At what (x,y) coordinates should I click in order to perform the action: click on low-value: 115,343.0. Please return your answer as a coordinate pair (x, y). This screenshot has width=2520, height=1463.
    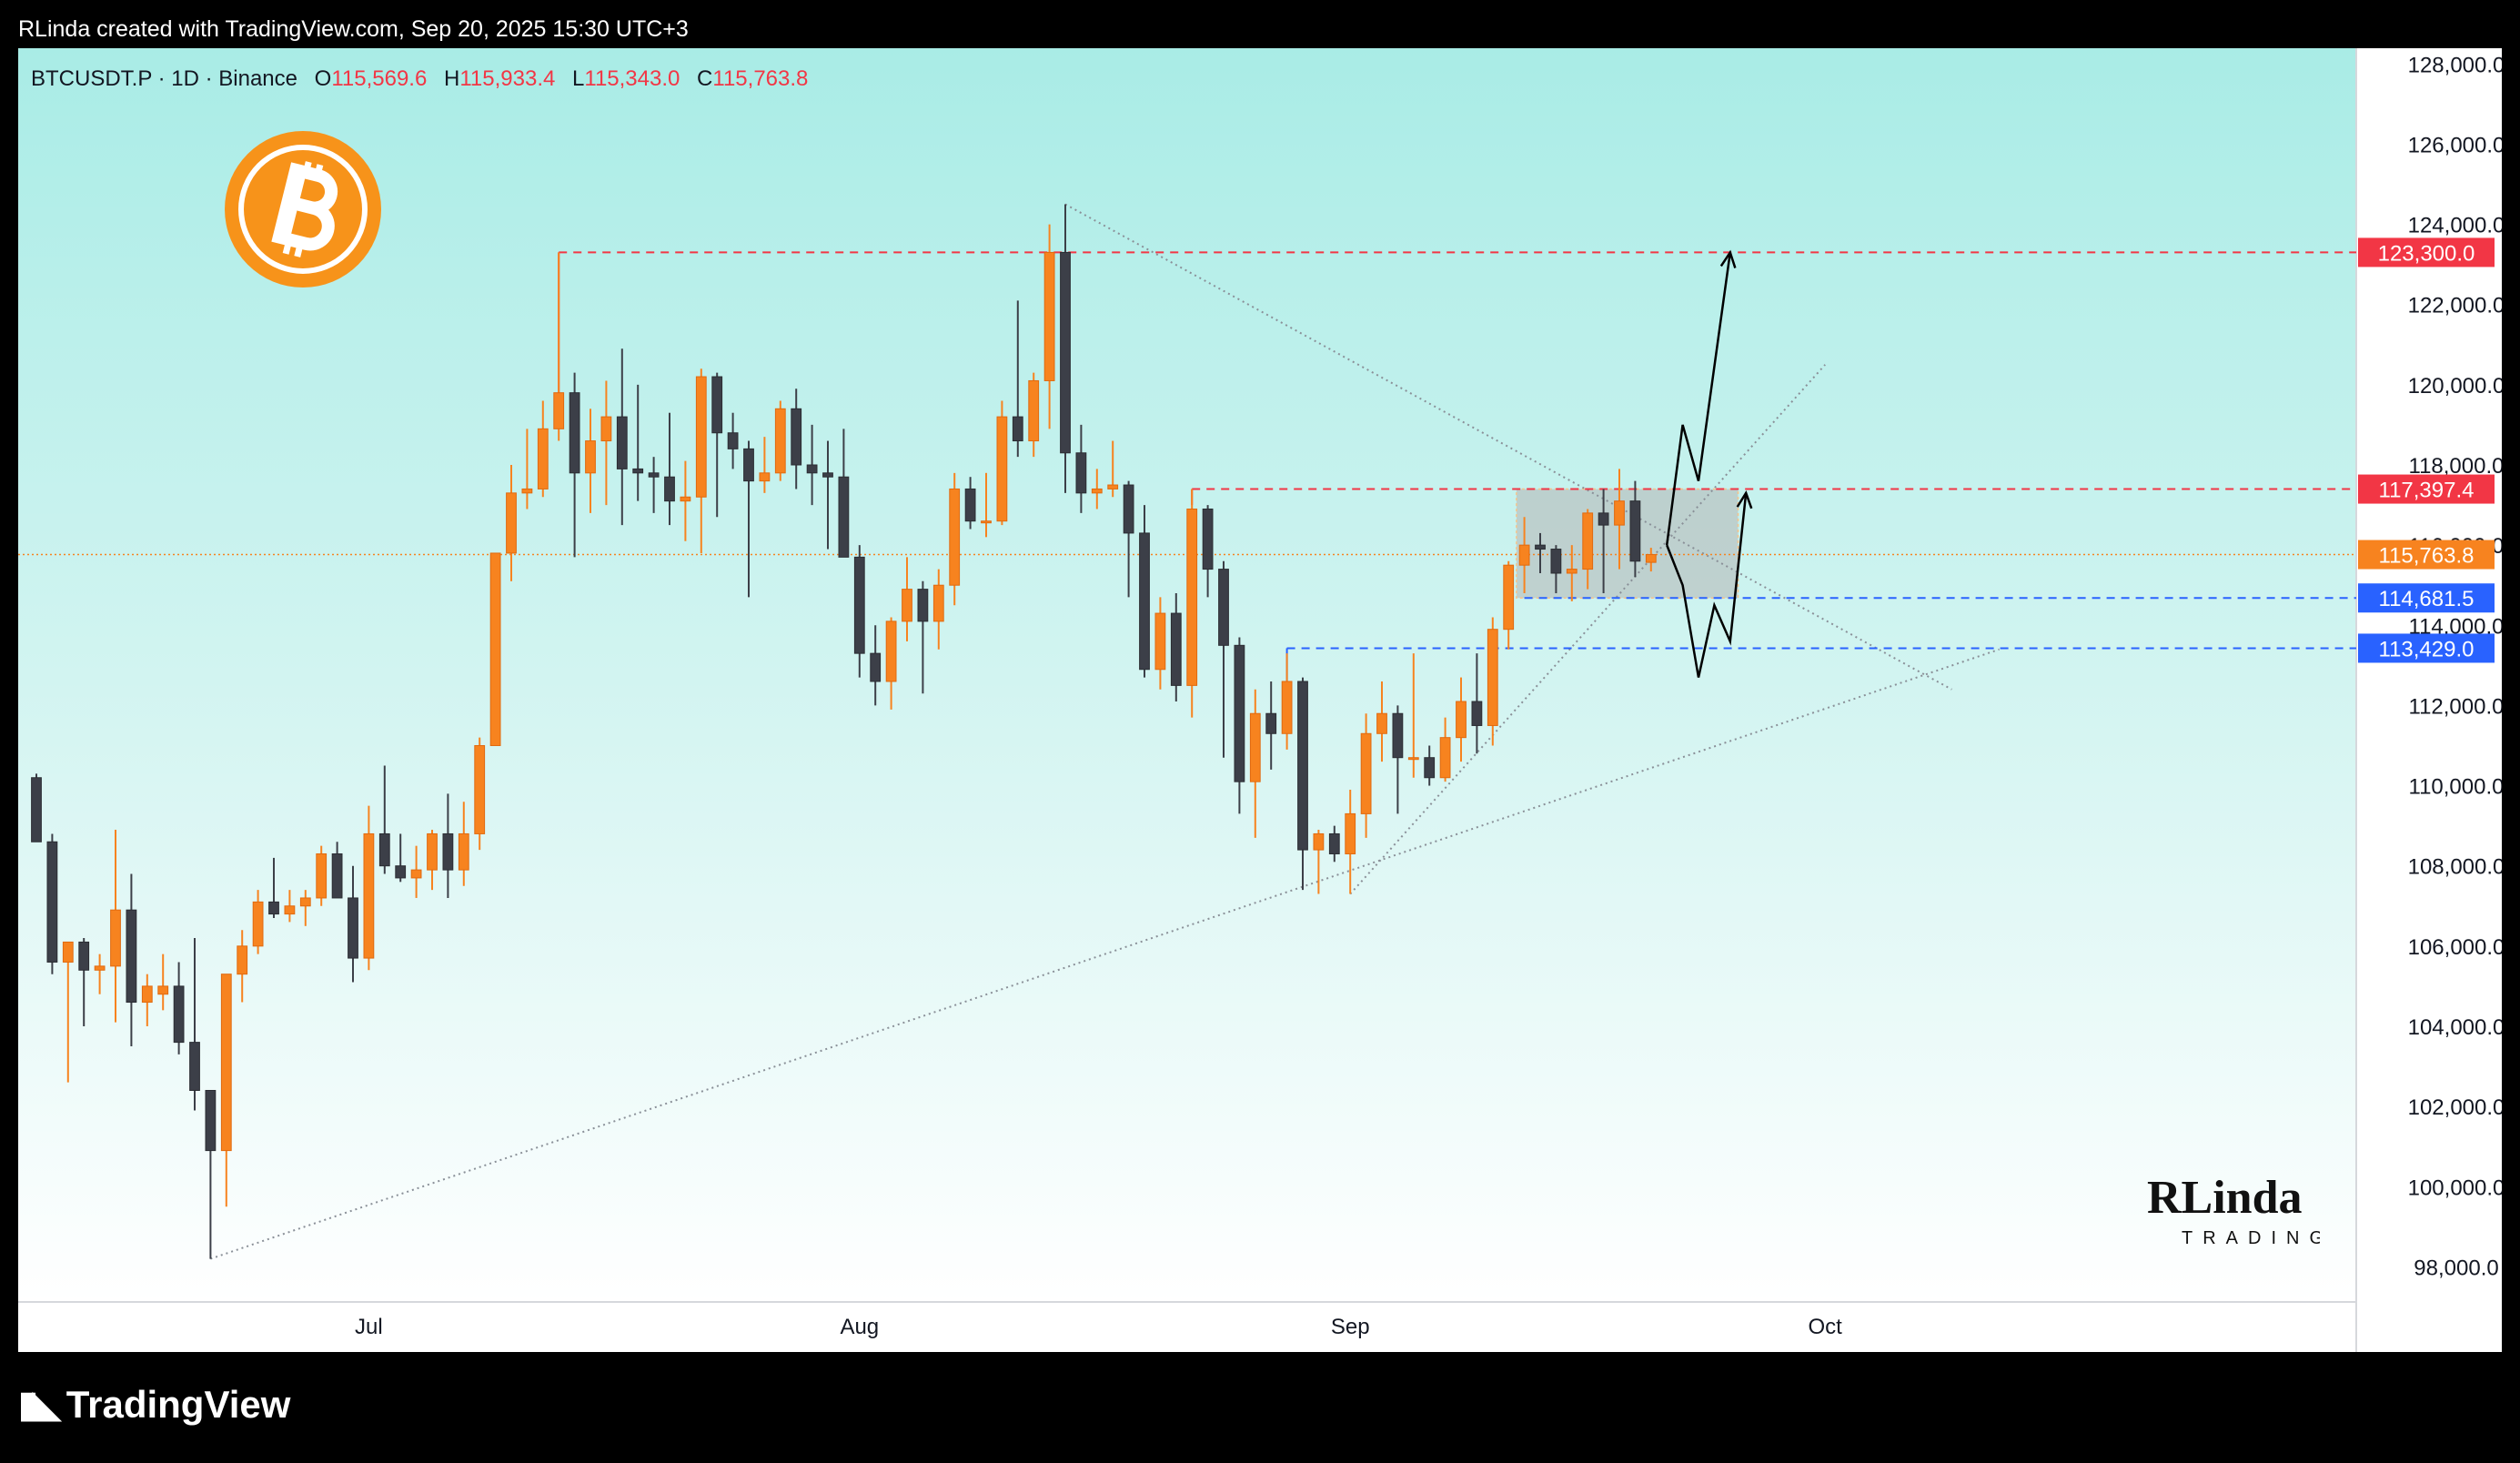
    Looking at the image, I should click on (632, 78).